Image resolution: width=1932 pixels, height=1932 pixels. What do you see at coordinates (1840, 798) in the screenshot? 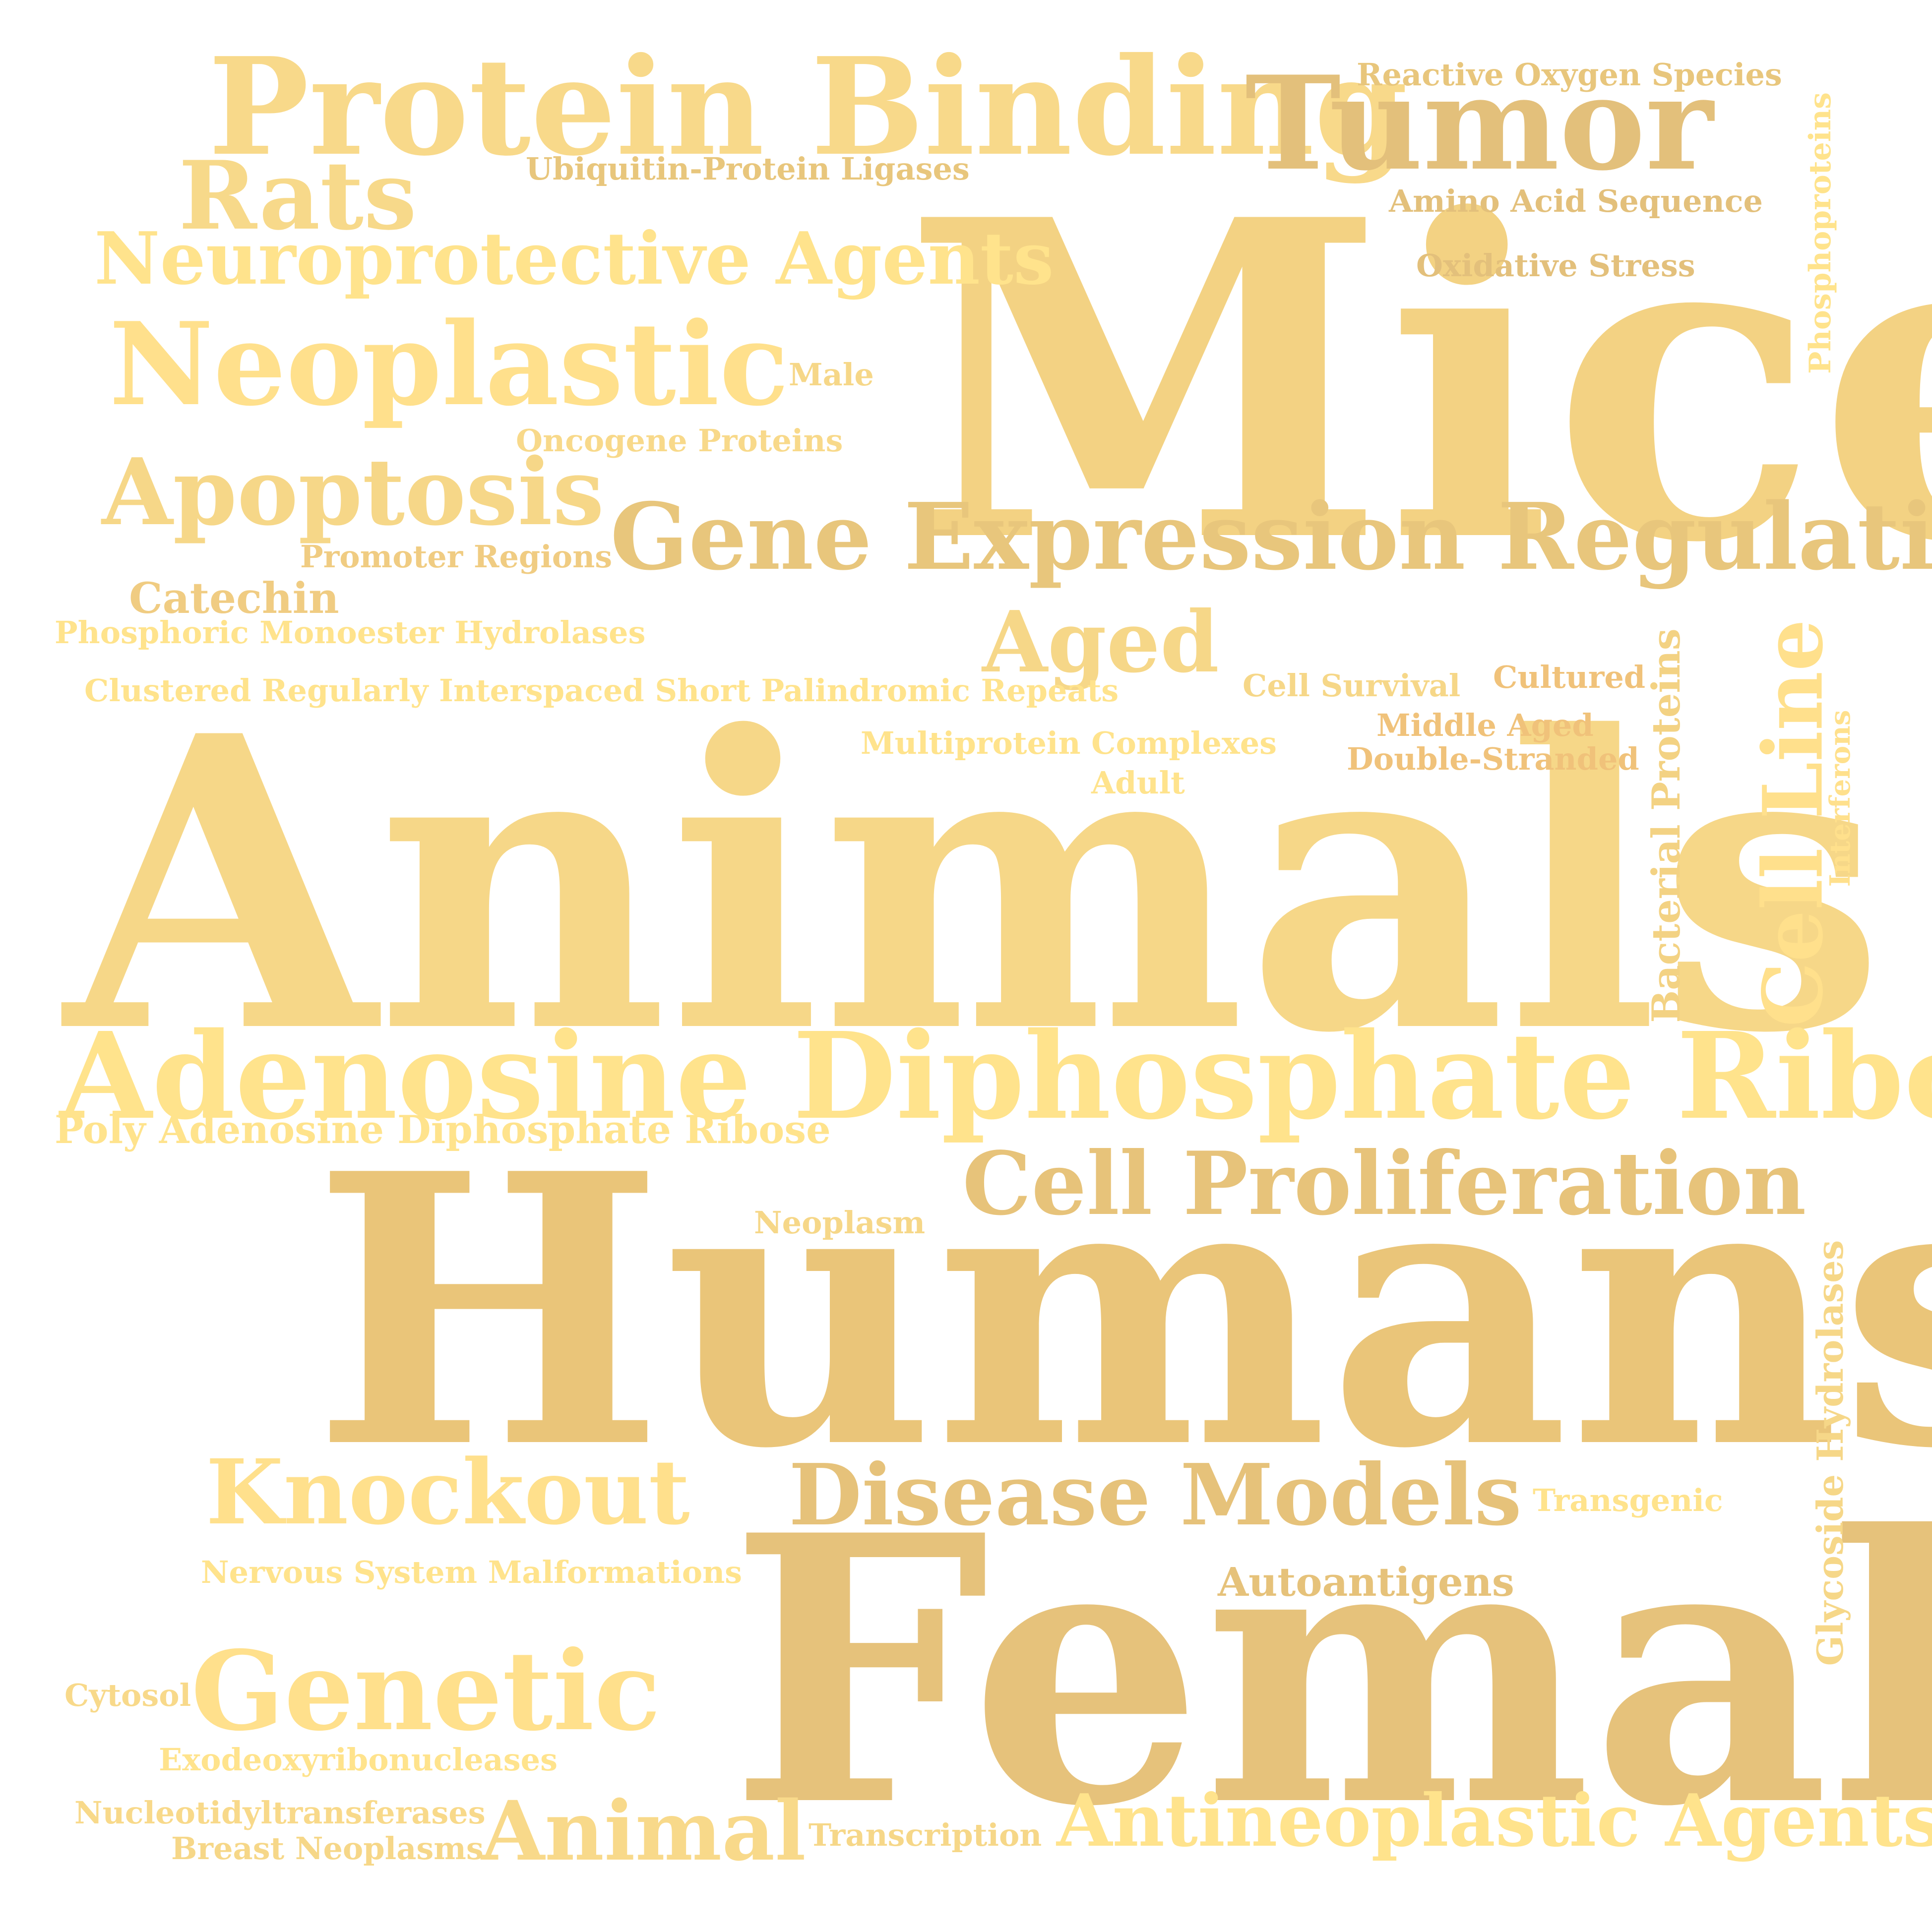
I see `word-interferons: Interferons` at bounding box center [1840, 798].